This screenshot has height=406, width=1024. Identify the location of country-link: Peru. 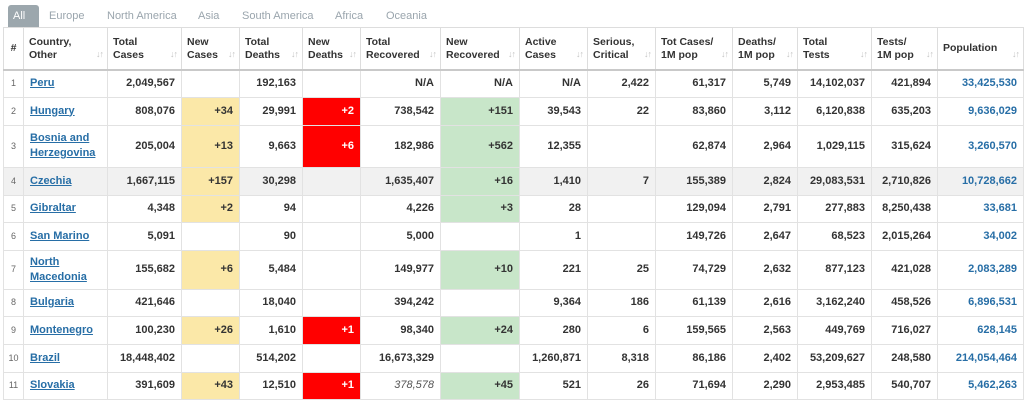
(42, 83).